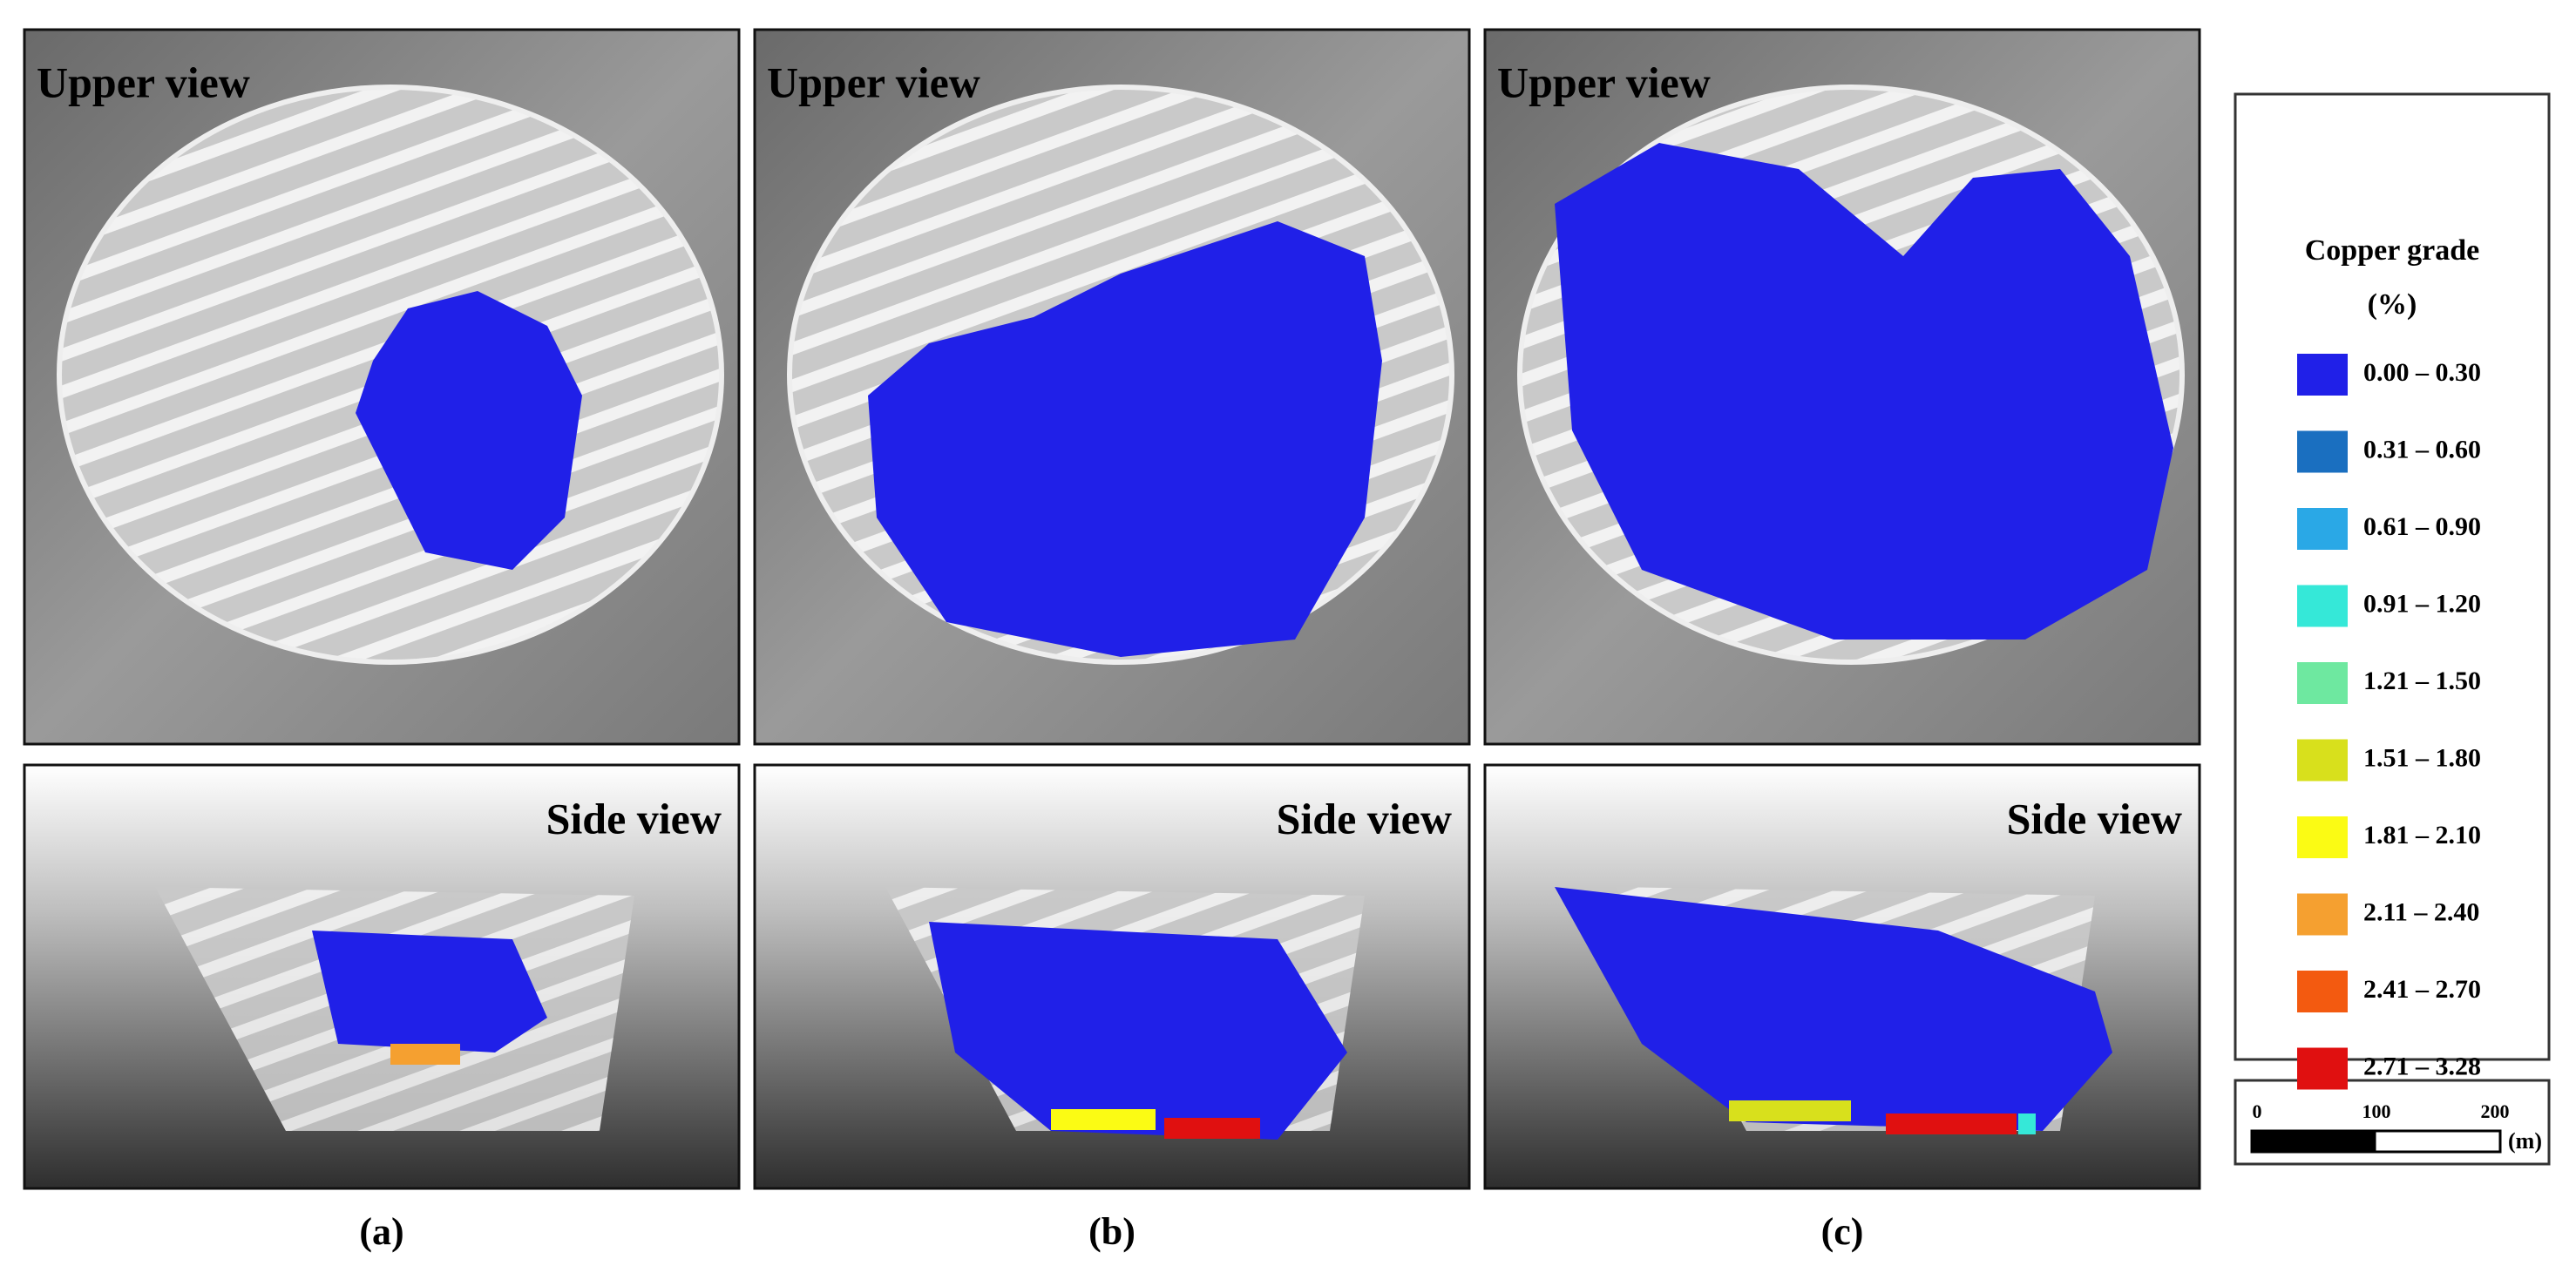 Image resolution: width=2576 pixels, height=1286 pixels. Describe the element at coordinates (2422, 681) in the screenshot. I see `legend-label: 1.21 – 1.50` at that location.